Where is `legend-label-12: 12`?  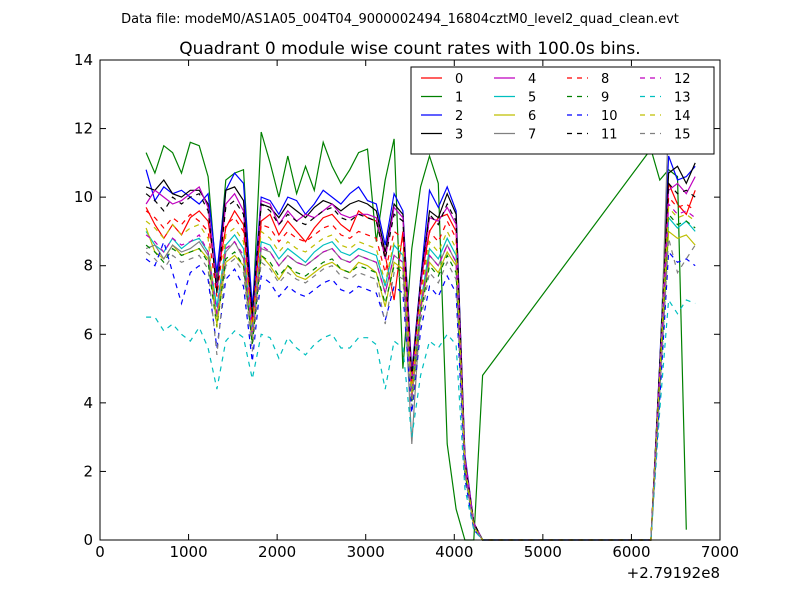 legend-label-12: 12 is located at coordinates (682, 79).